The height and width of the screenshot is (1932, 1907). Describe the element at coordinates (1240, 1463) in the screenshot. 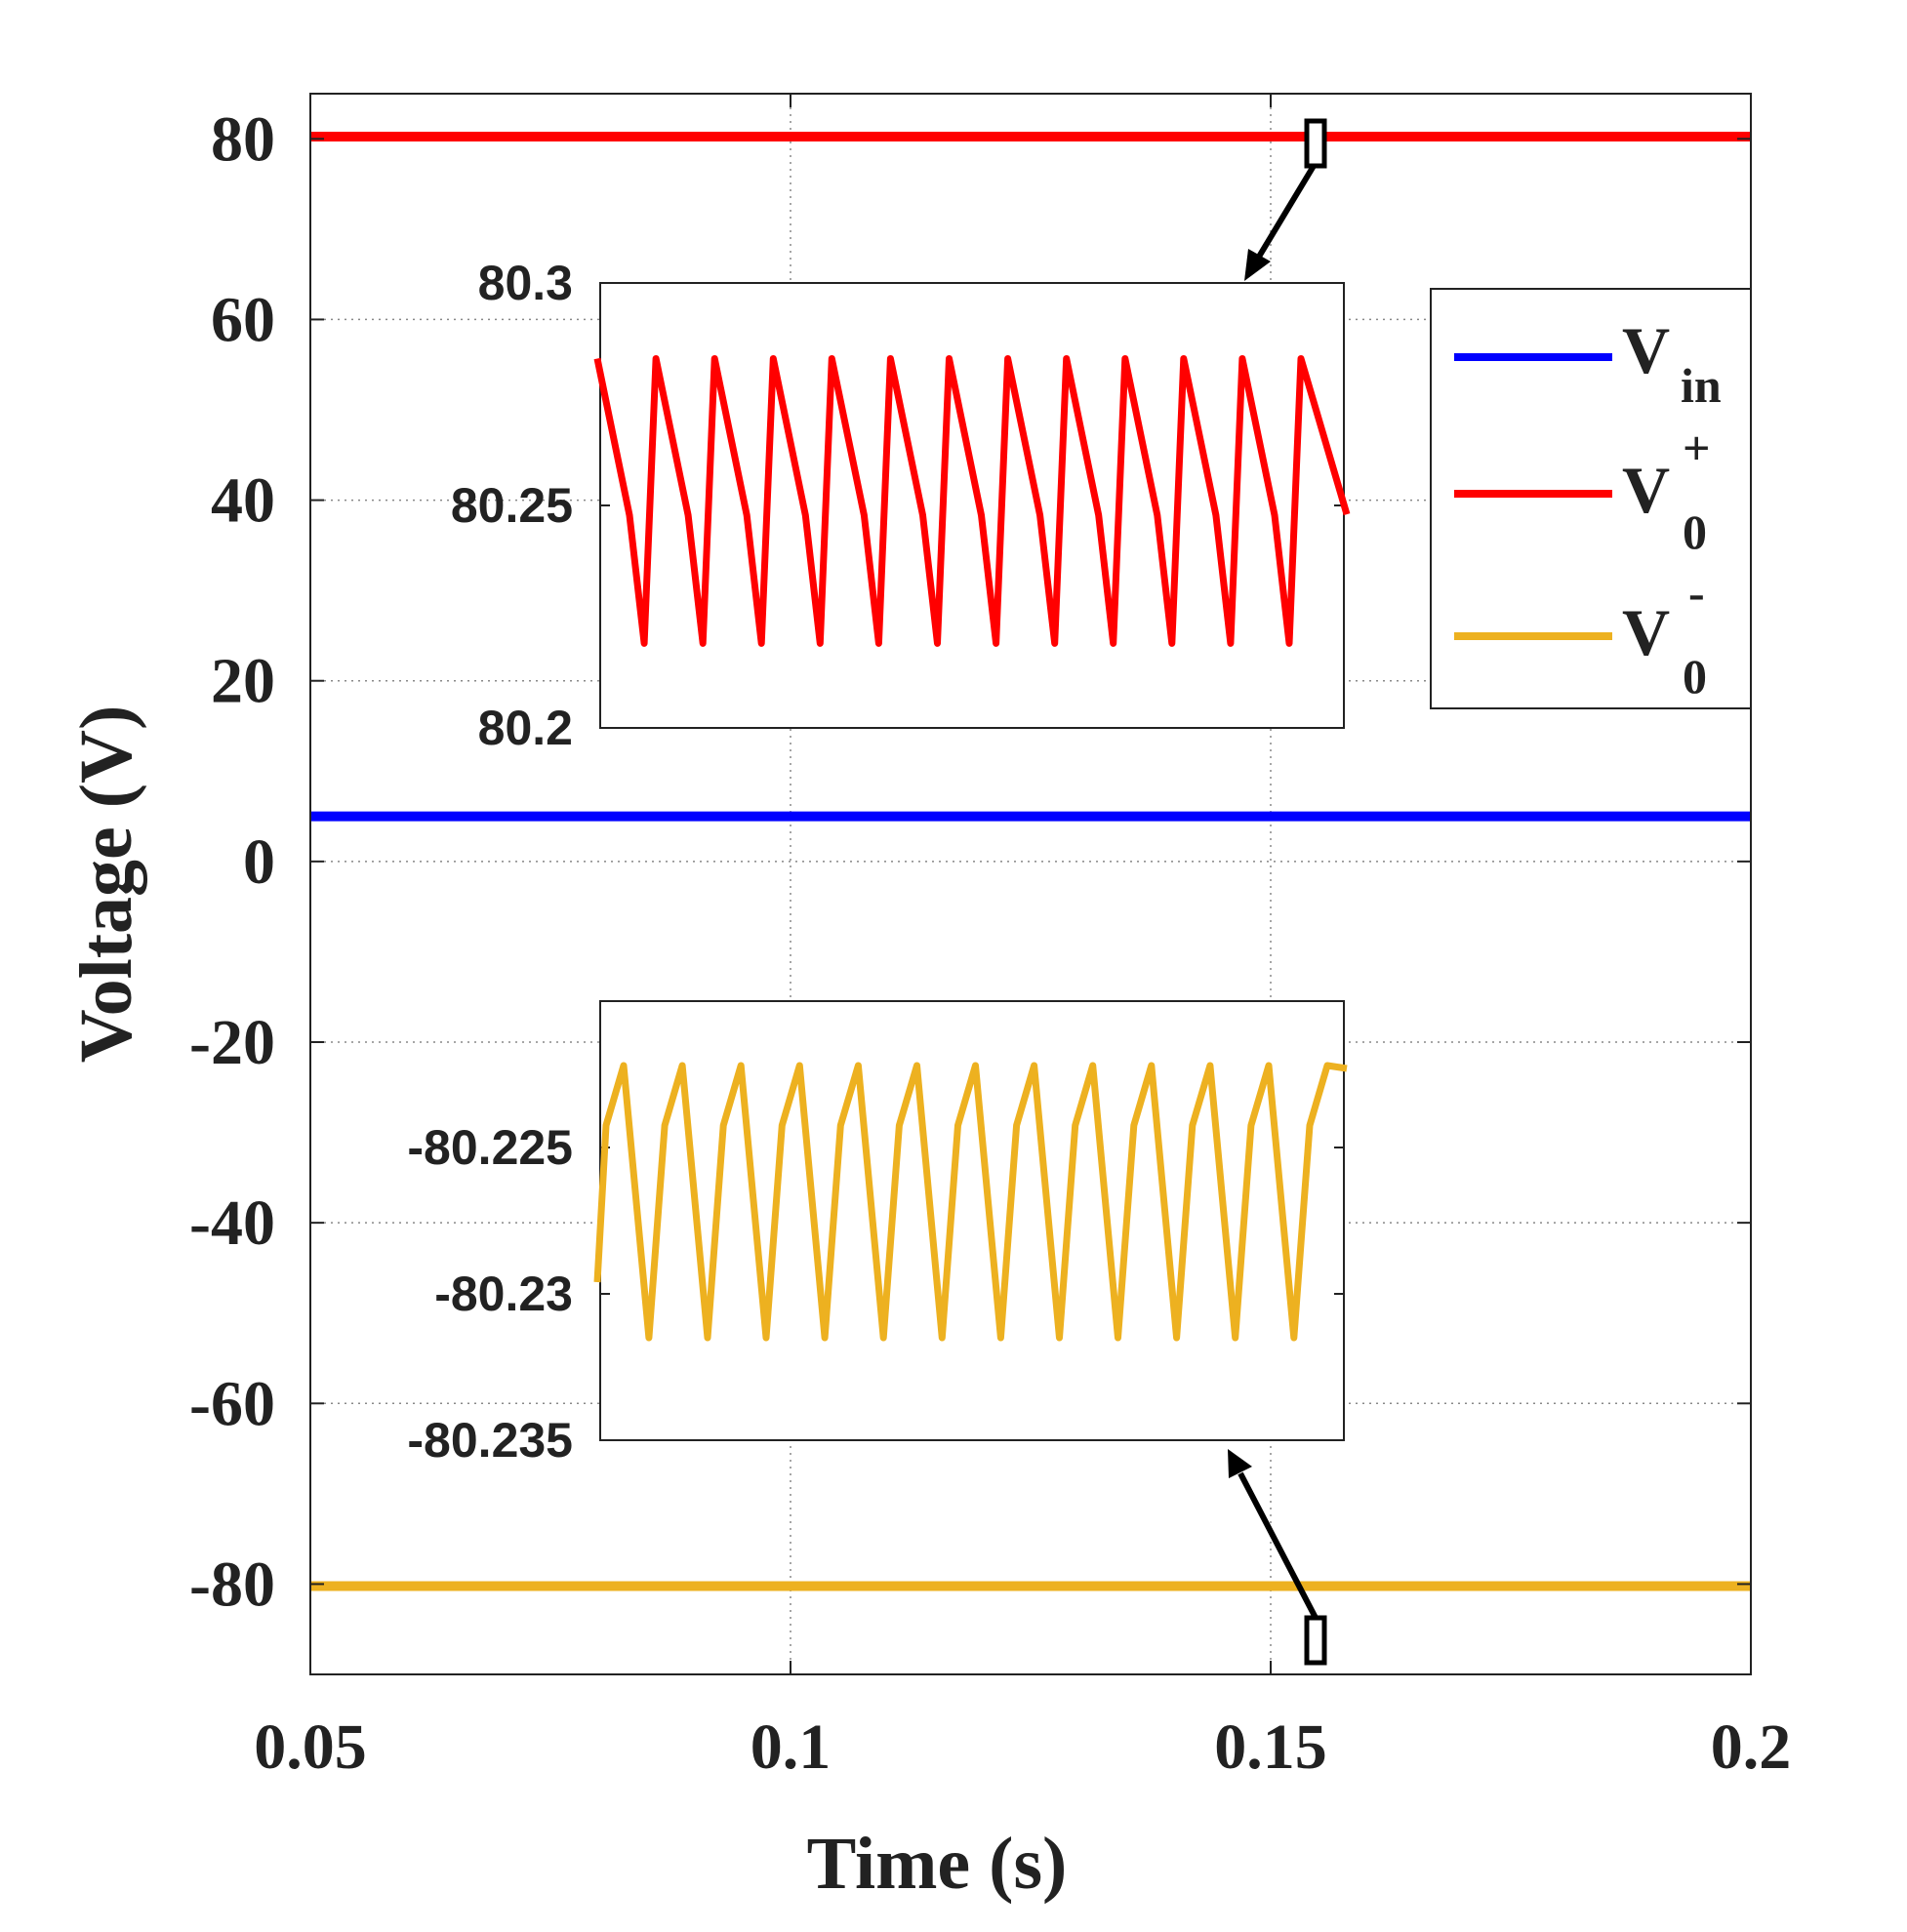

I see `zoom-arrowhead-negative` at that location.